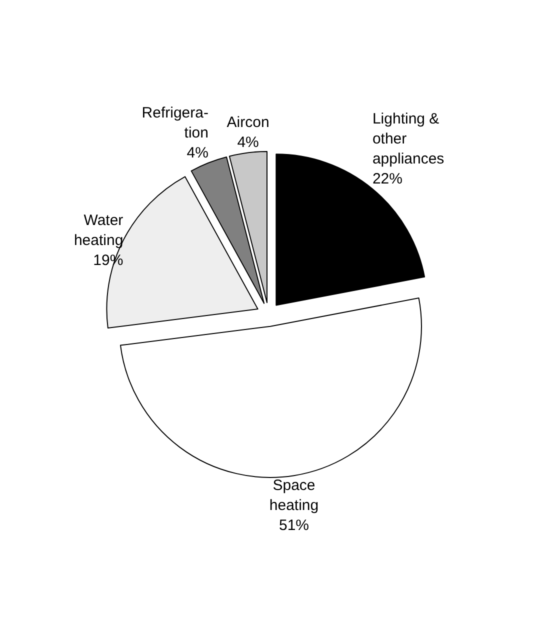 Image resolution: width=537 pixels, height=629 pixels. What do you see at coordinates (294, 525) in the screenshot?
I see `data-label: 51%` at bounding box center [294, 525].